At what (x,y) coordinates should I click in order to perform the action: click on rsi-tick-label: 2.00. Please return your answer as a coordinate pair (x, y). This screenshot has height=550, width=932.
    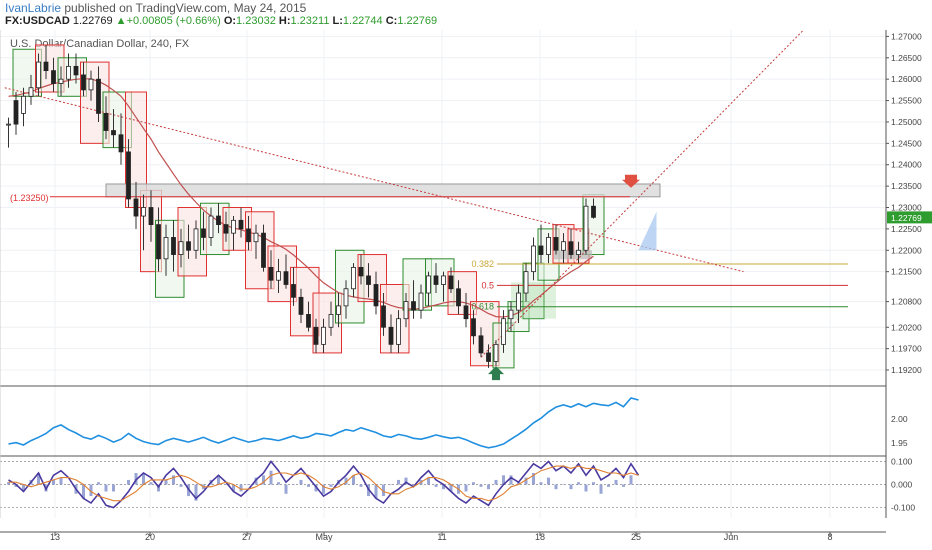
    Looking at the image, I should click on (899, 419).